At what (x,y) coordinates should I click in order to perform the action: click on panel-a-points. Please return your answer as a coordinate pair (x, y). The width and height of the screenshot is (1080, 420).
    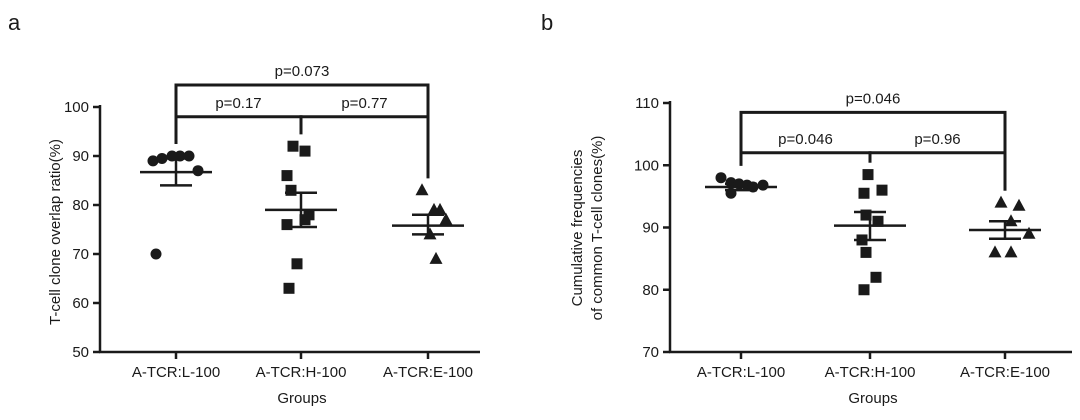
    Looking at the image, I should click on (300, 217).